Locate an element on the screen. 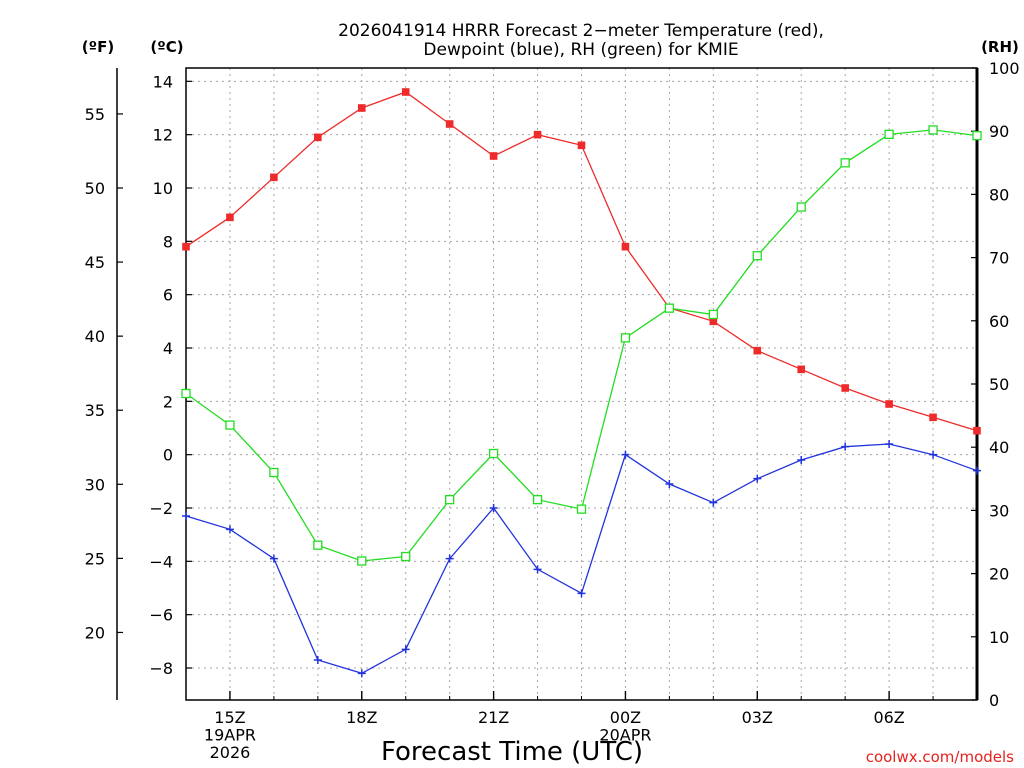 This screenshot has height=768, width=1024. rh-axis-unit: (RH) is located at coordinates (1000, 47).